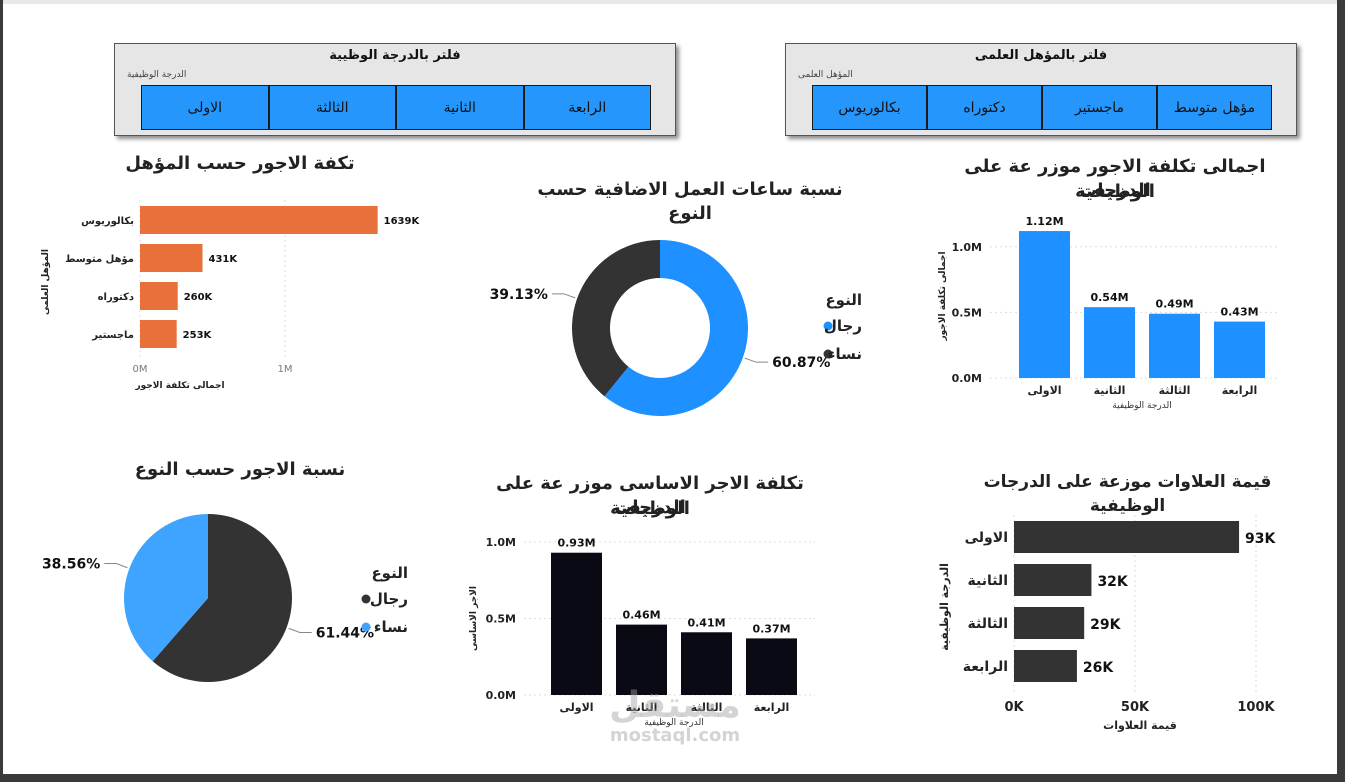  Describe the element at coordinates (869, 107) in the screenshot. I see `qualification-button-bachelor: بكالوريوس` at that location.